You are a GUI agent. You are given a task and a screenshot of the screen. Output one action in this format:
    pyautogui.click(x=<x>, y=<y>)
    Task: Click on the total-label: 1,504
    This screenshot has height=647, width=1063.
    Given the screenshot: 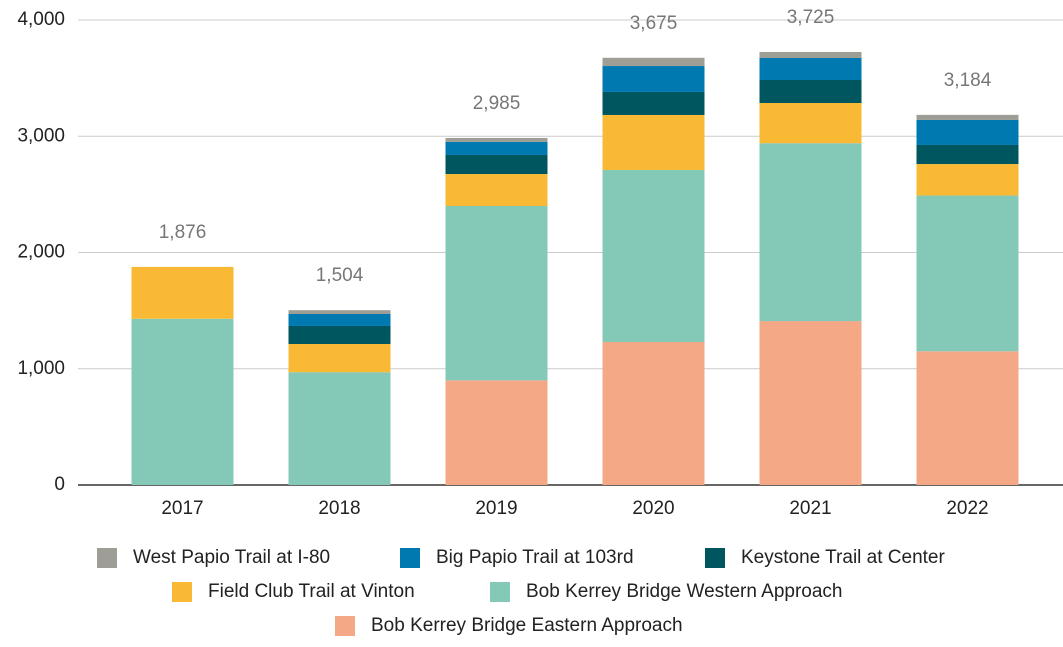 What is the action you would take?
    pyautogui.click(x=340, y=275)
    